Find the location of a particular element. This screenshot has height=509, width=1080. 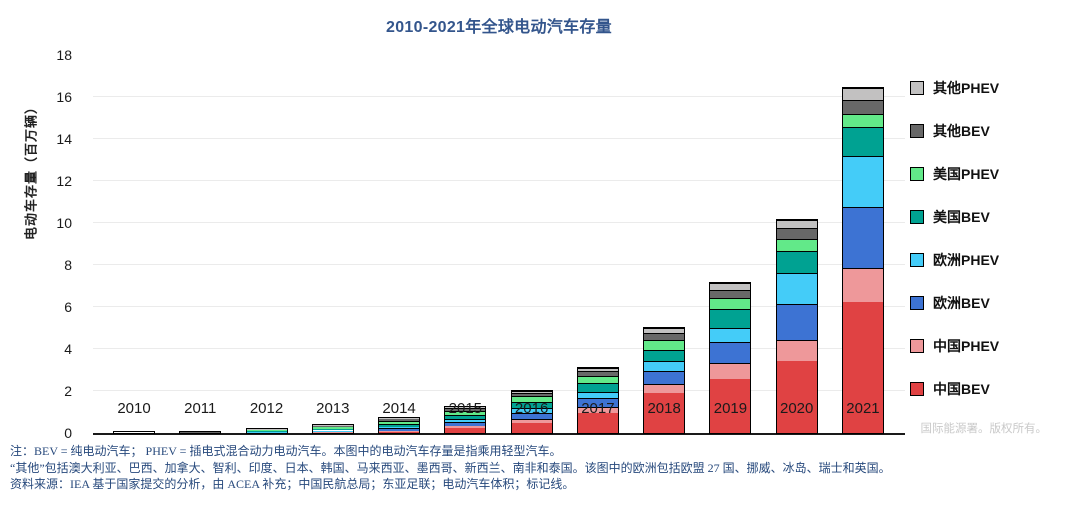

x-category-label-2015: 2015 is located at coordinates (465, 408).